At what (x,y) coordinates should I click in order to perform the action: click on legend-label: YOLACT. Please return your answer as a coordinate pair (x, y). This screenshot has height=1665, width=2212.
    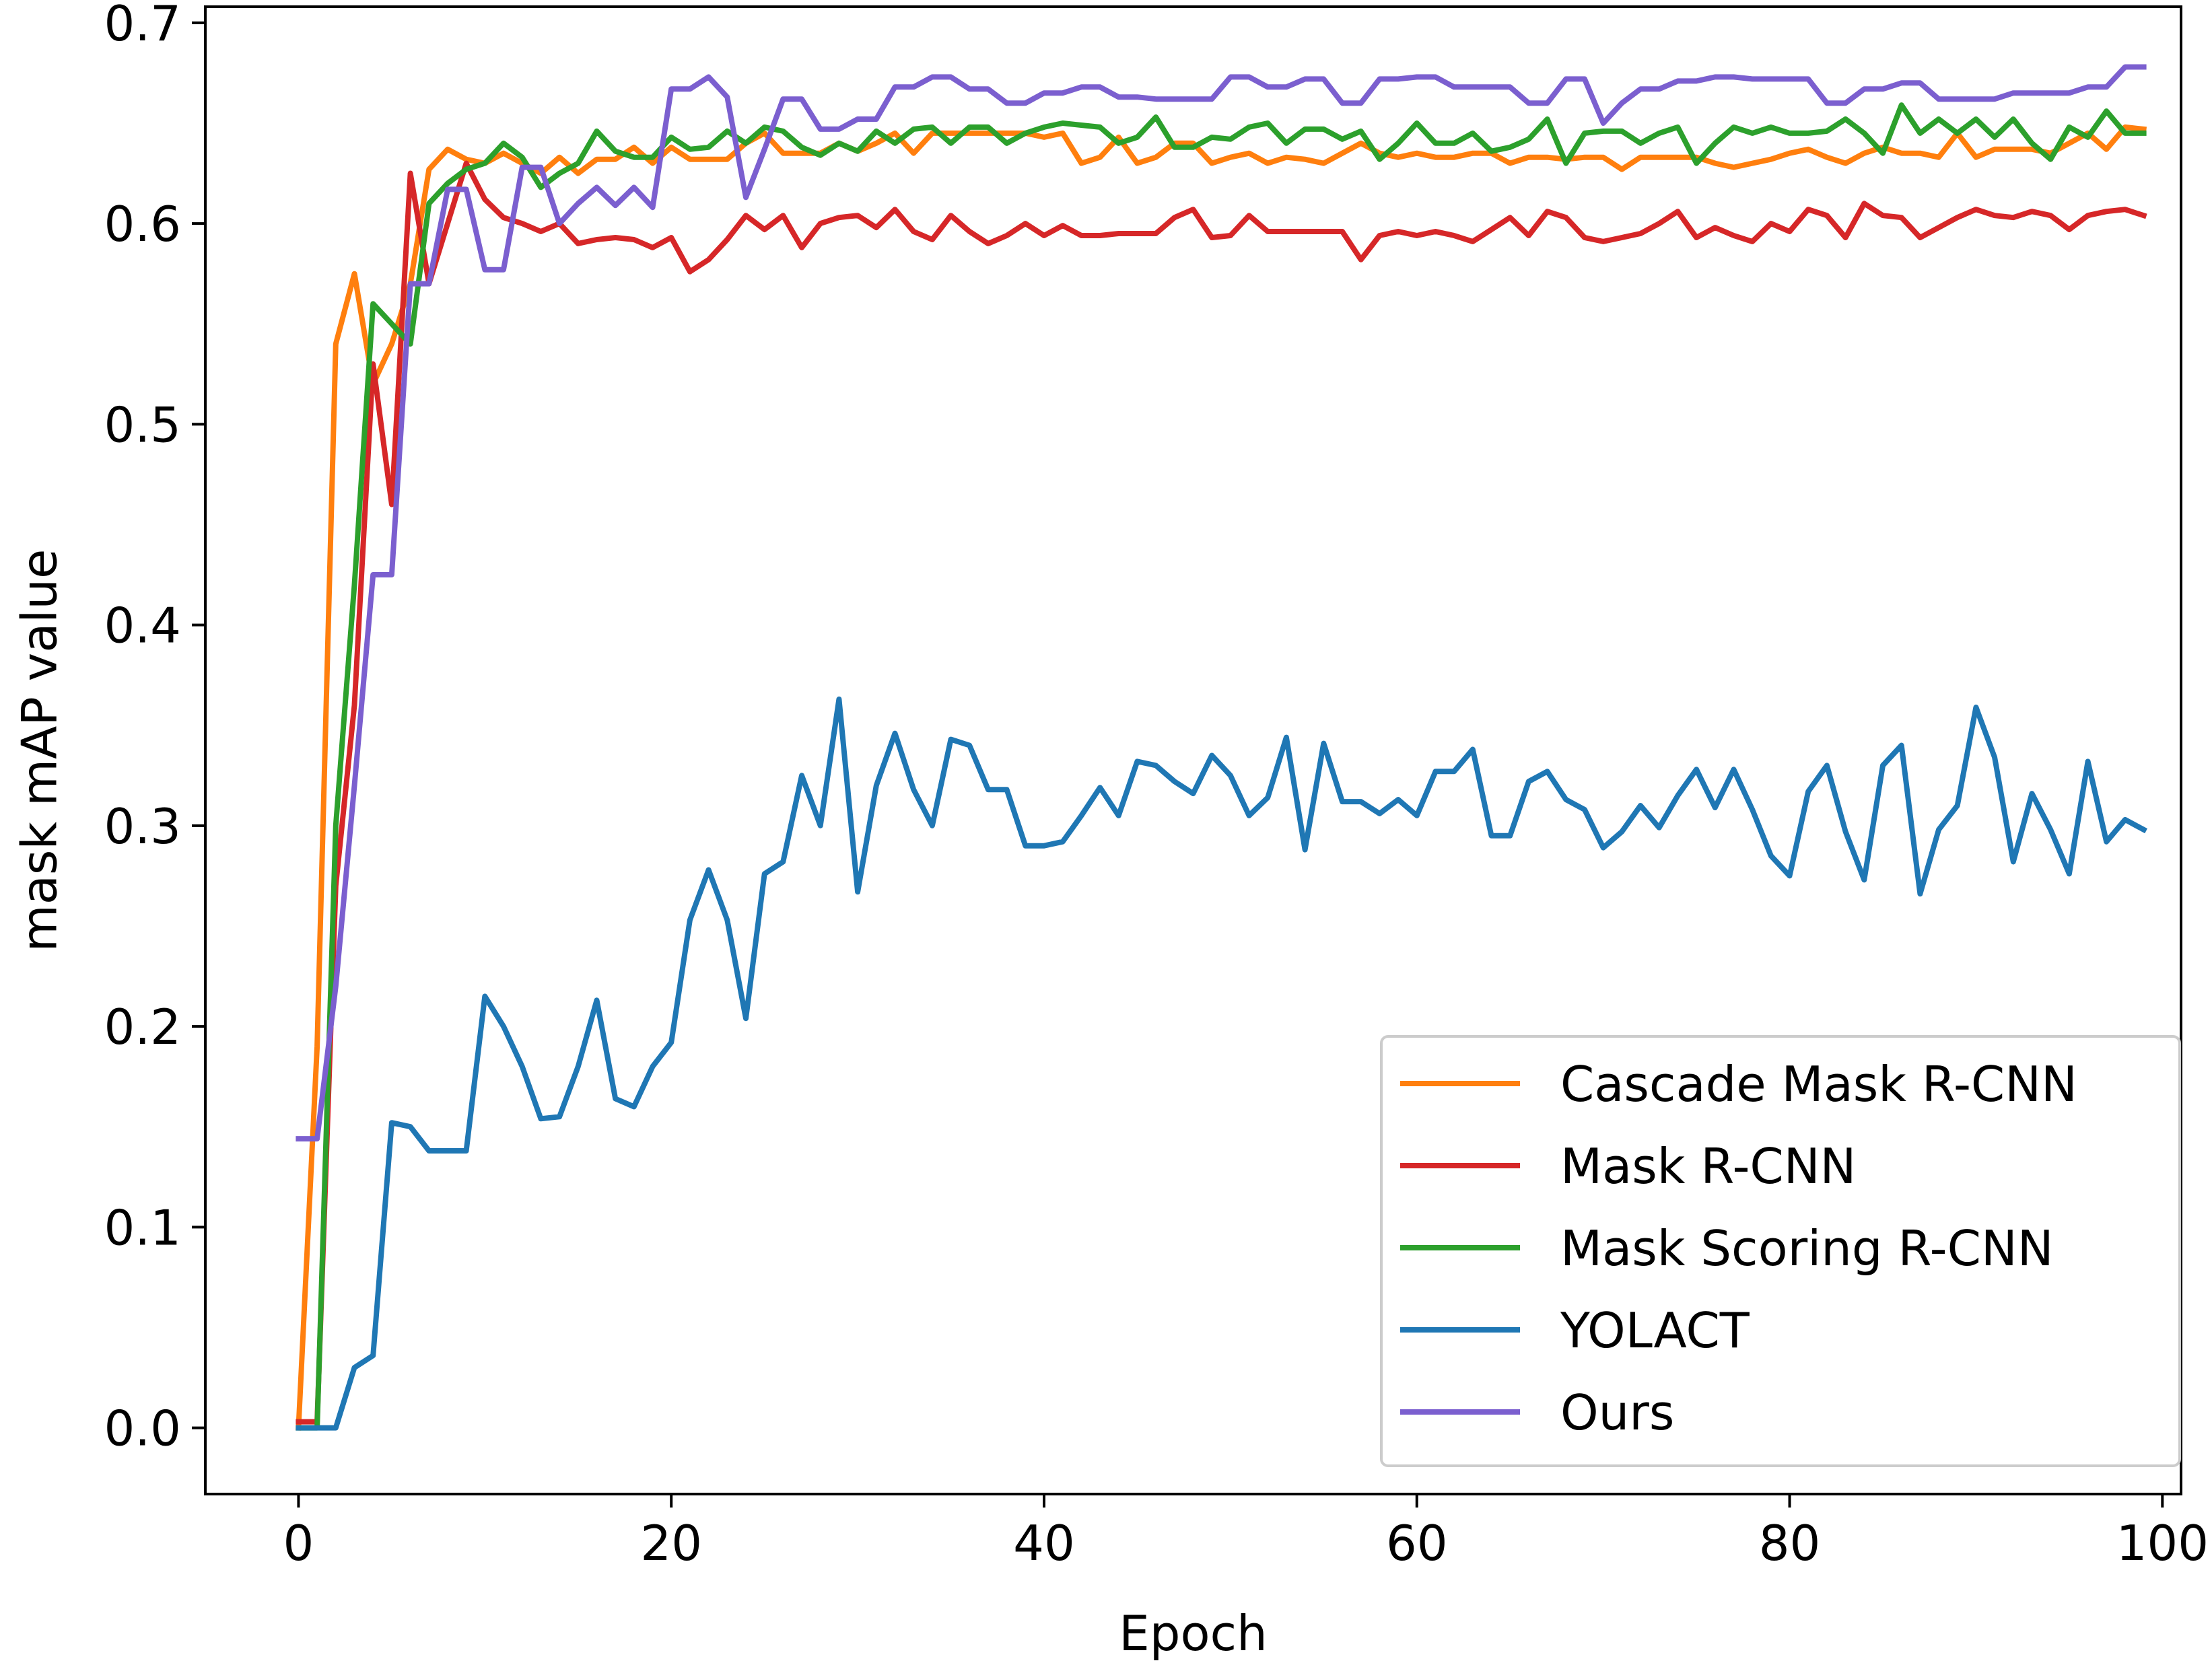
    Looking at the image, I should click on (1655, 1330).